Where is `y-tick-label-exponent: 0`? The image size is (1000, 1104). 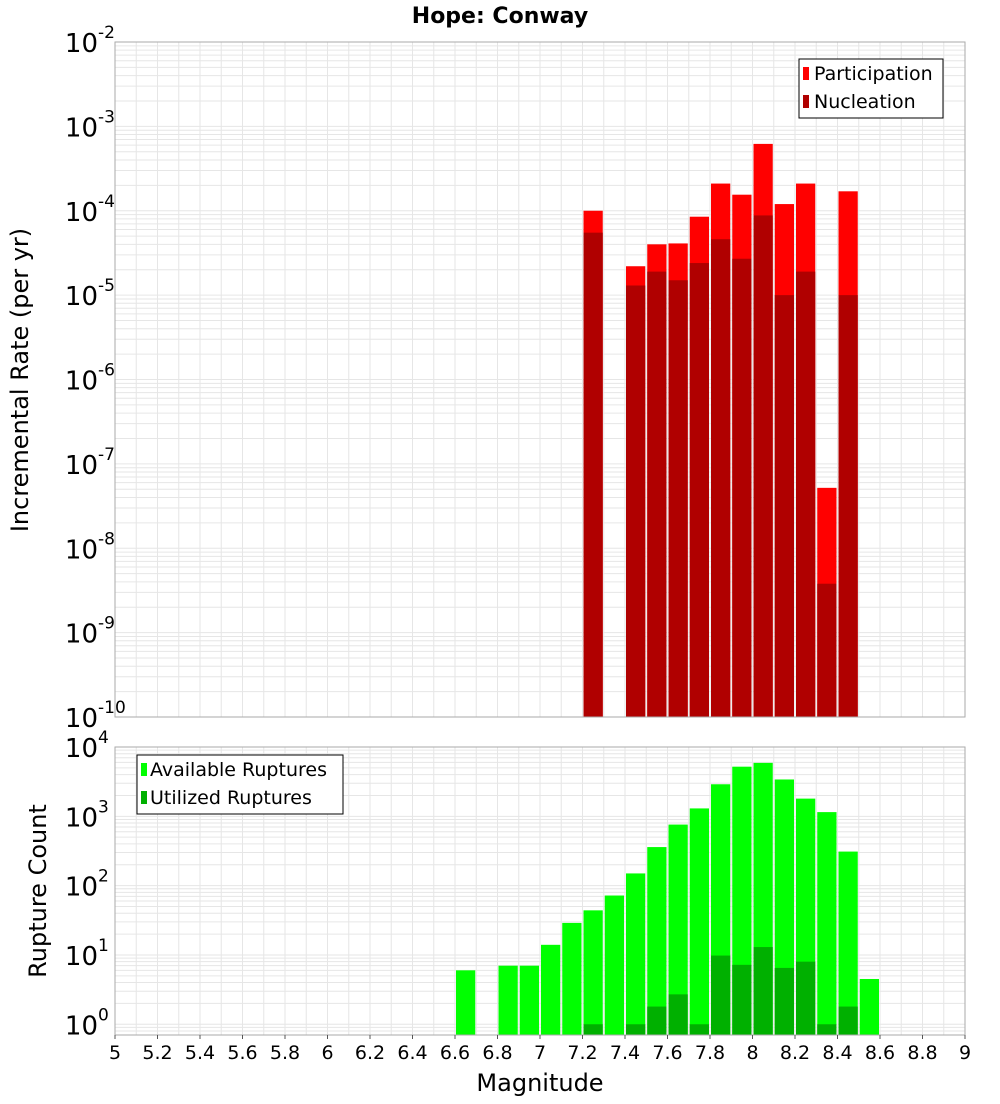 y-tick-label-exponent: 0 is located at coordinates (103, 1015).